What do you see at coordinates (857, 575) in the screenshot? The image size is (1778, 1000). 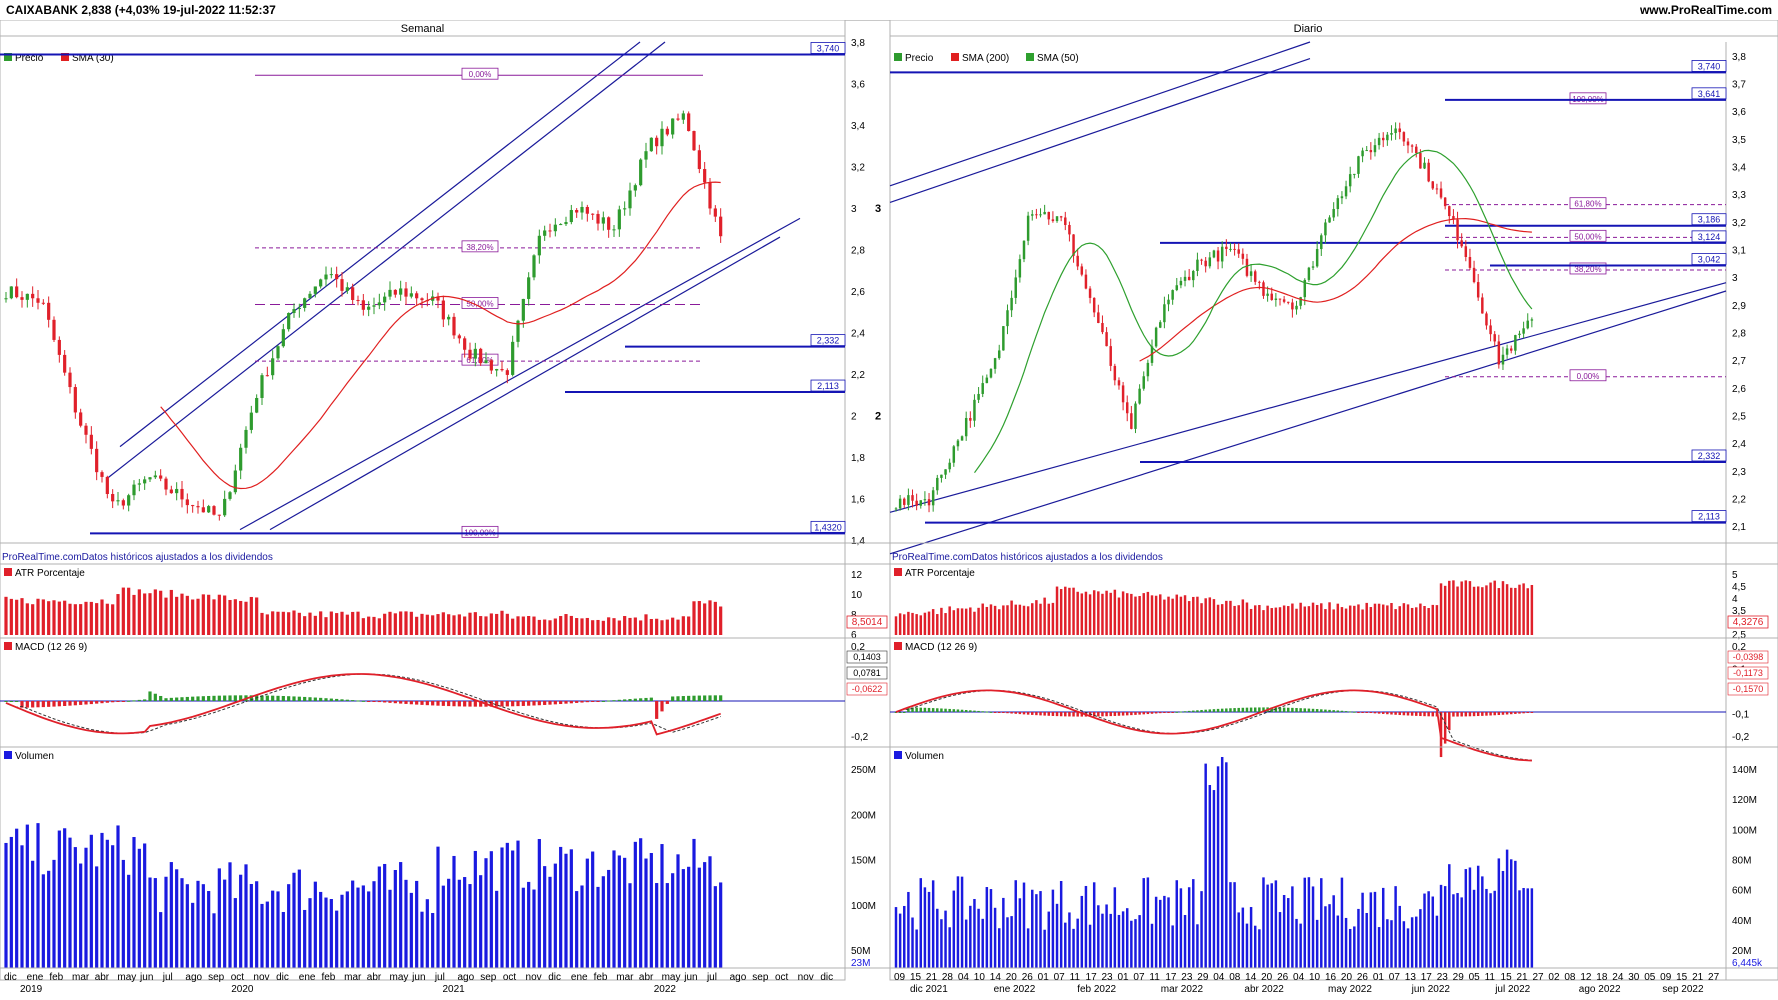 I see `atr-tick-label: 12` at bounding box center [857, 575].